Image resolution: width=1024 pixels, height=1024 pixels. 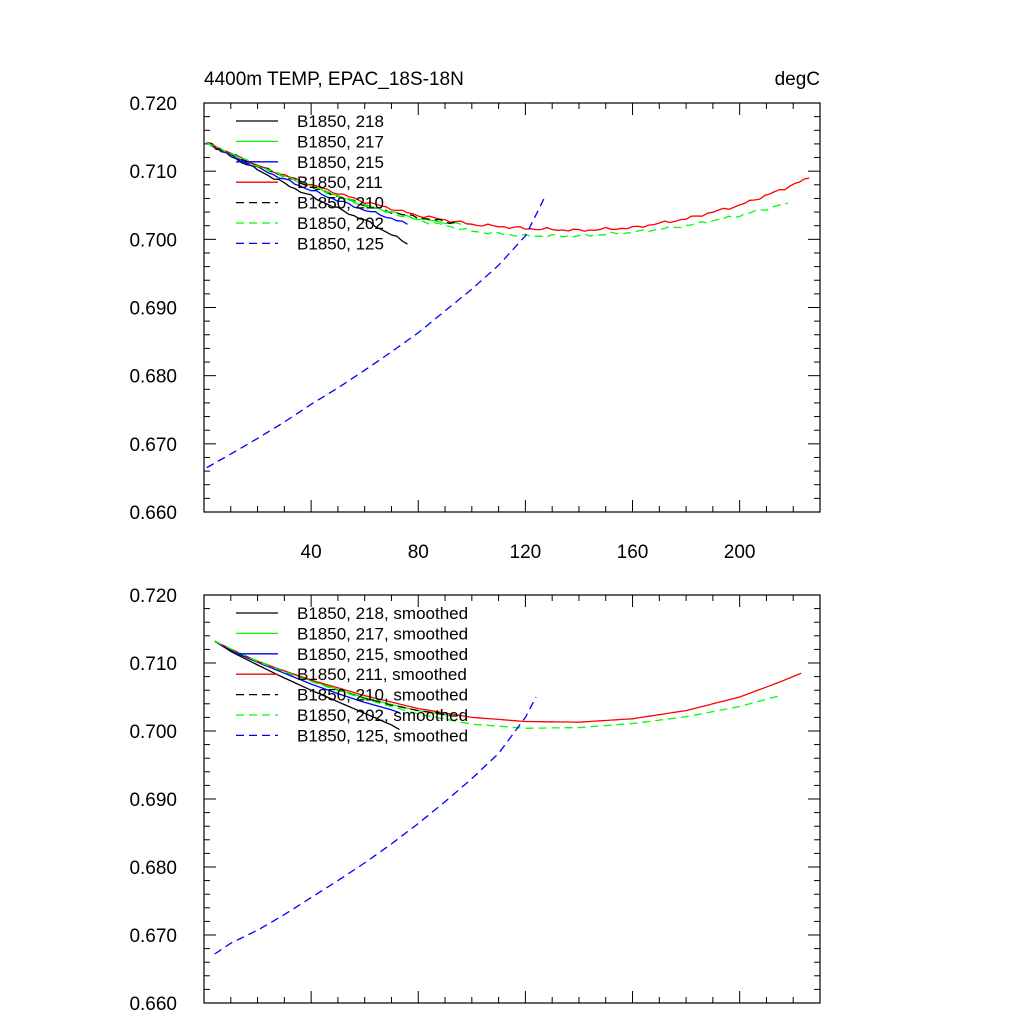 I want to click on legend-label: B1850, 202, so click(x=340, y=223).